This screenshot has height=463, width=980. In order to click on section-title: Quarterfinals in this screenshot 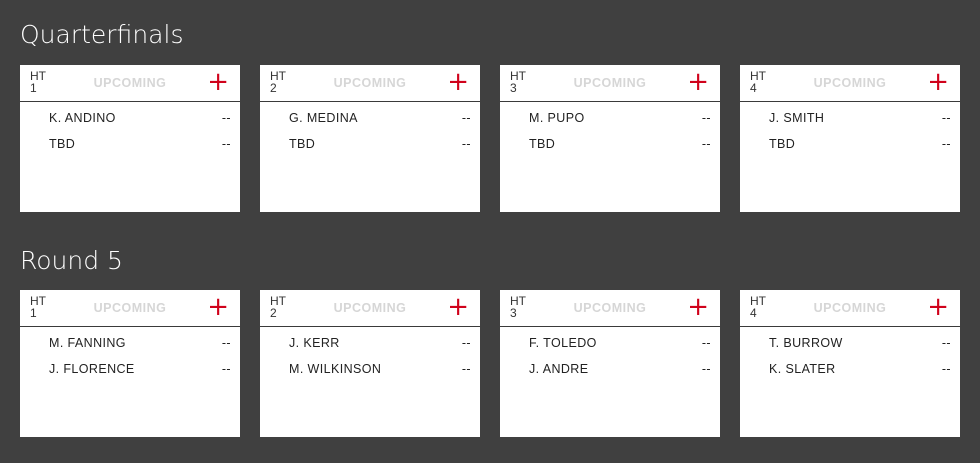, I will do `click(102, 34)`.